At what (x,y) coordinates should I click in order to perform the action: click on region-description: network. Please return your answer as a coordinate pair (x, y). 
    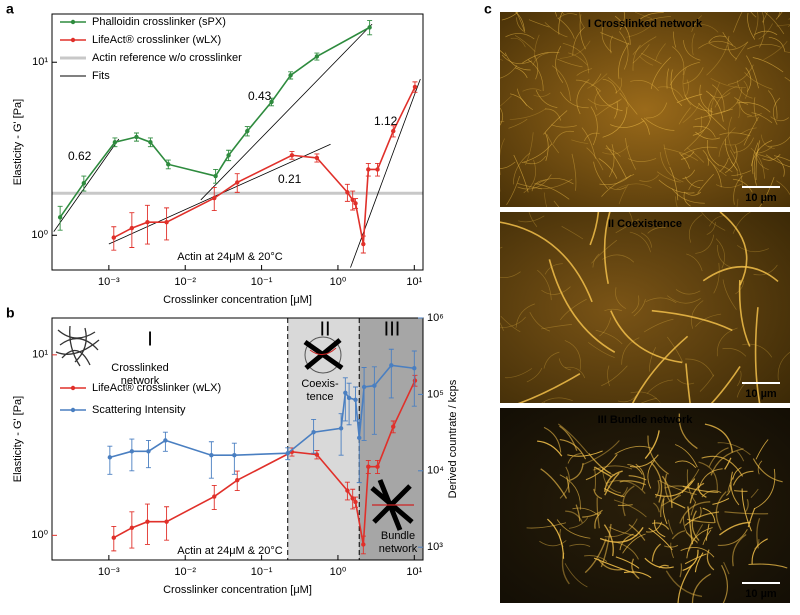
    Looking at the image, I should click on (140, 381).